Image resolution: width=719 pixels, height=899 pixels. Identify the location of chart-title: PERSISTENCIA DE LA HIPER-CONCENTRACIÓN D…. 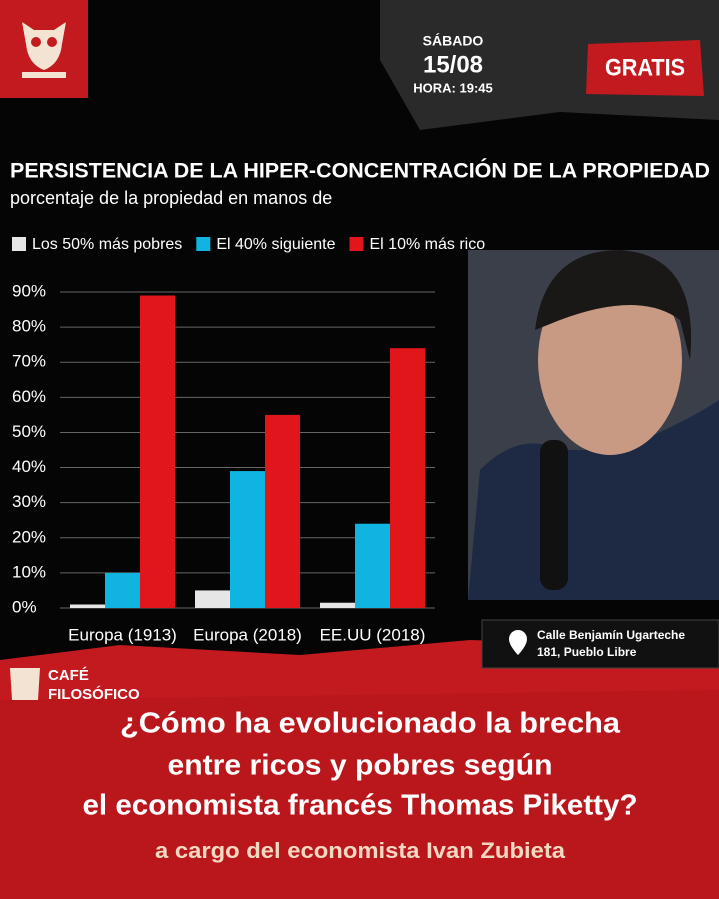
(360, 171).